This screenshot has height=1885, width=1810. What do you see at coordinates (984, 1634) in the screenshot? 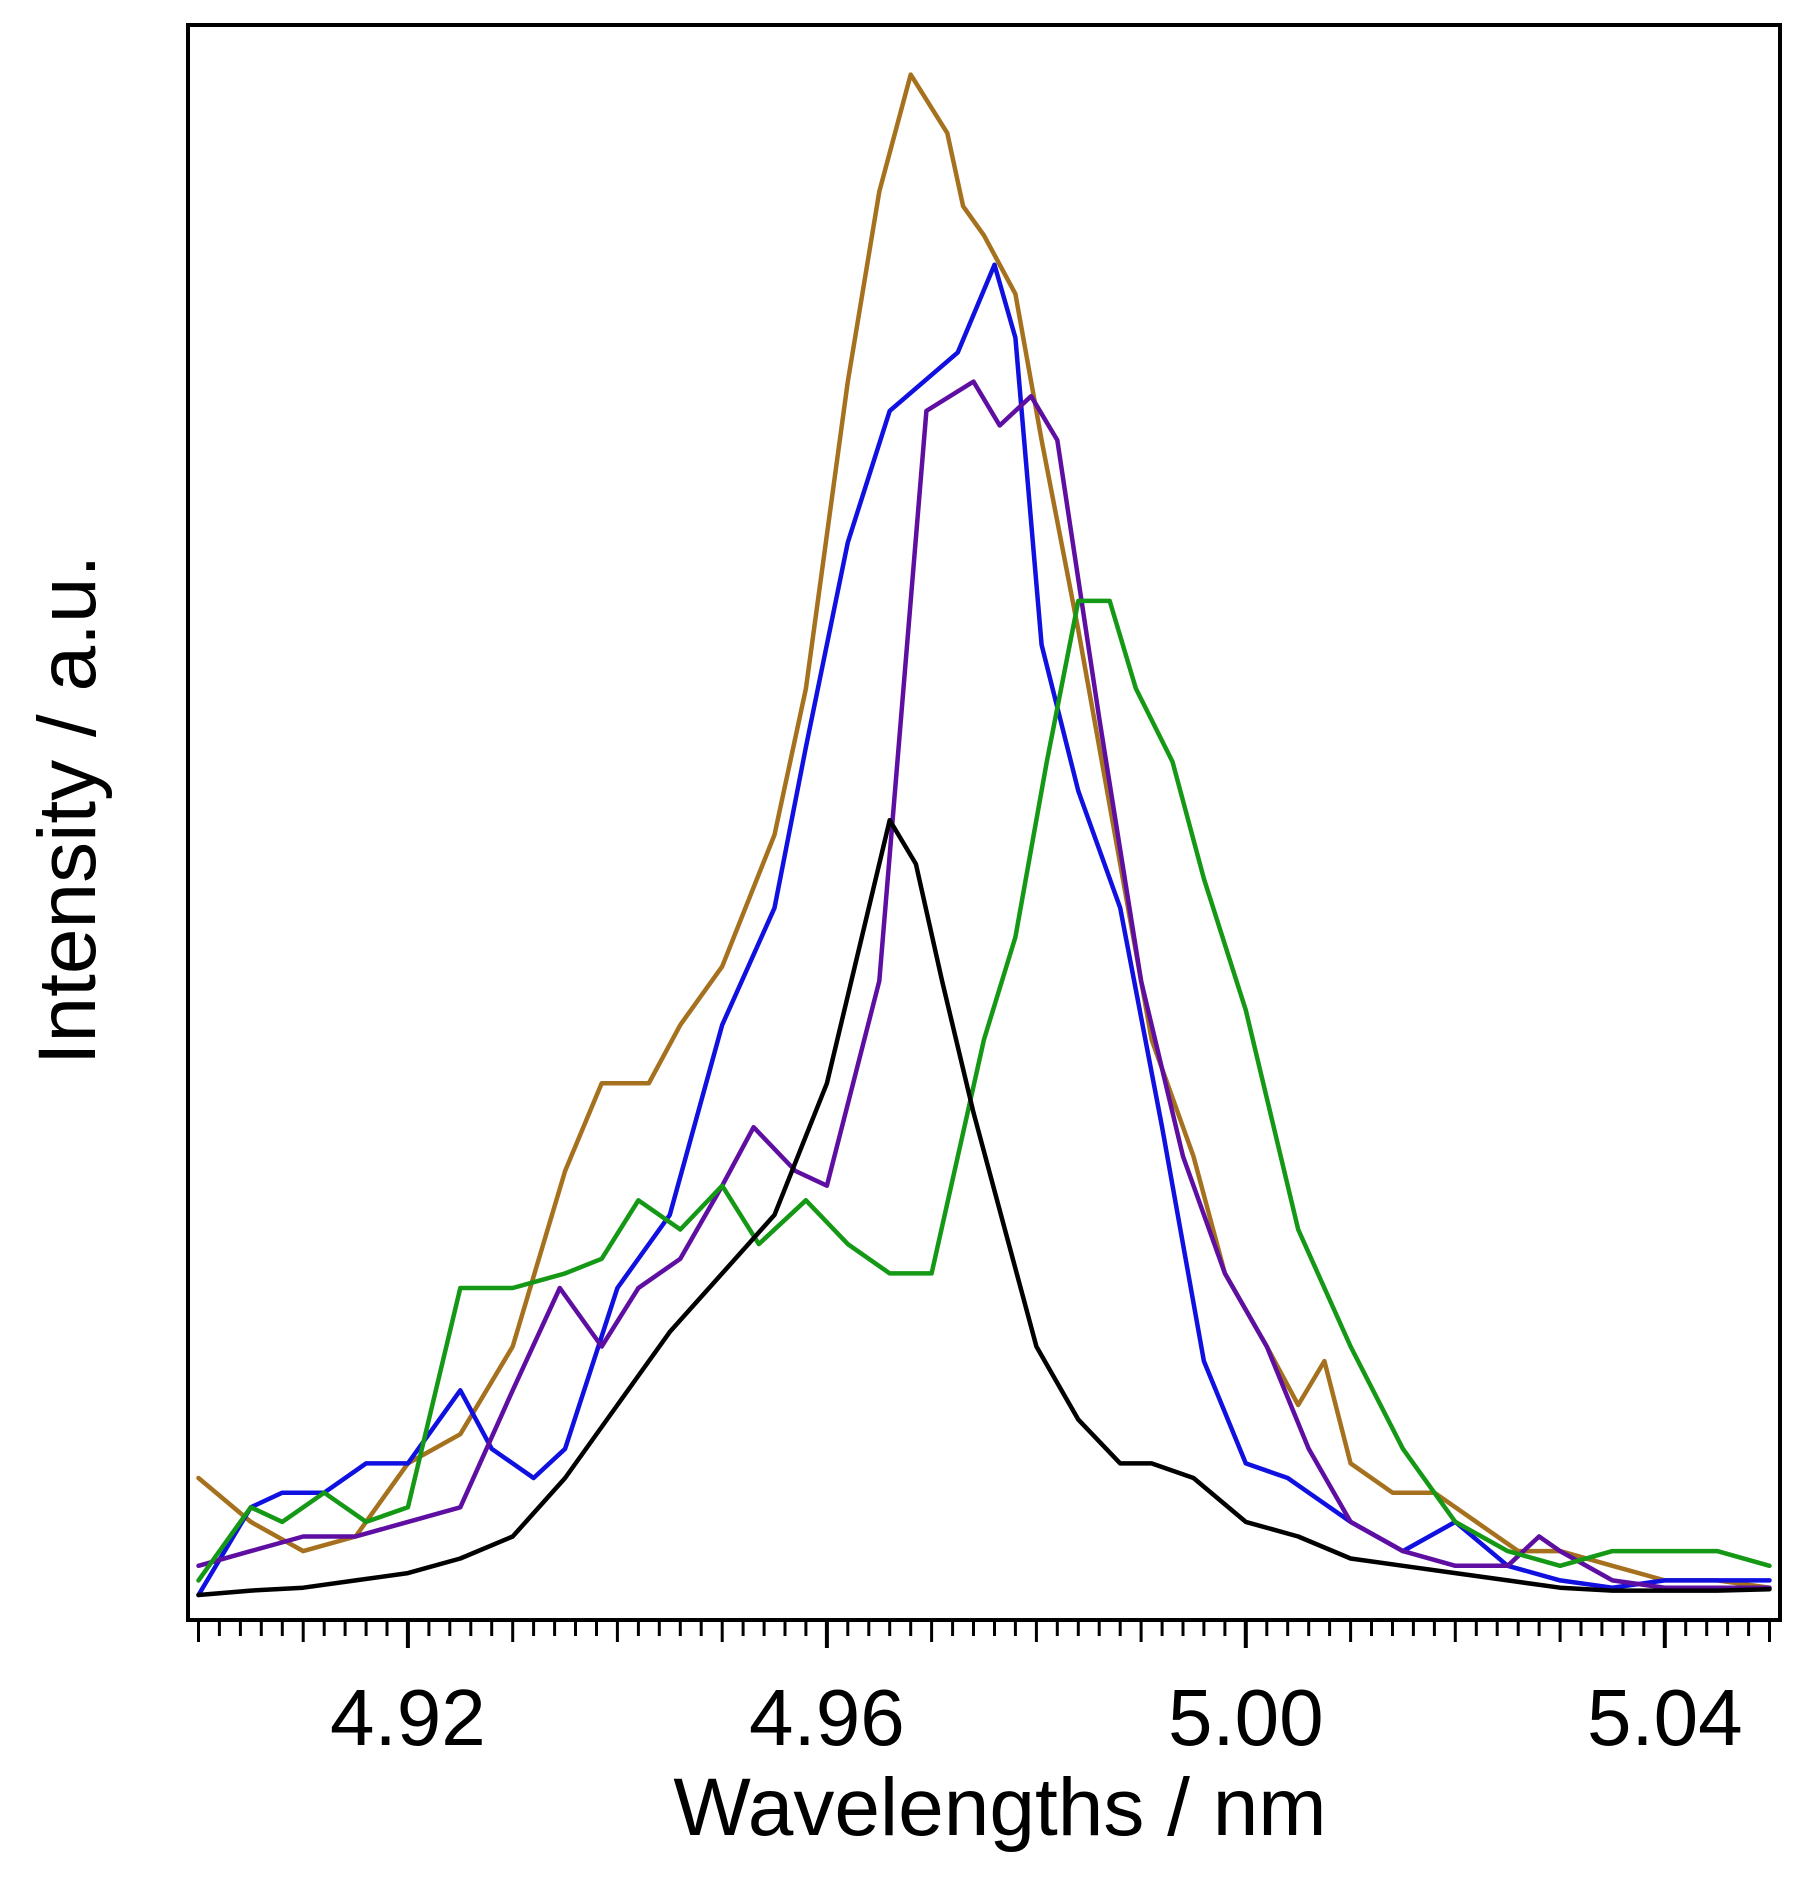
I see `x-ticks` at bounding box center [984, 1634].